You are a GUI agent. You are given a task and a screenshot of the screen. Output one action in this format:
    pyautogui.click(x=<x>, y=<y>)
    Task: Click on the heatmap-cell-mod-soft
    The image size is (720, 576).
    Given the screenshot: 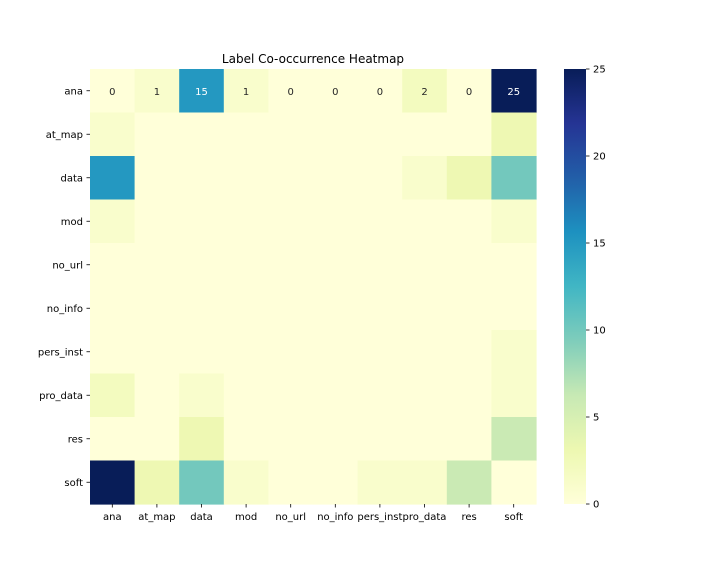 What is the action you would take?
    pyautogui.click(x=514, y=221)
    